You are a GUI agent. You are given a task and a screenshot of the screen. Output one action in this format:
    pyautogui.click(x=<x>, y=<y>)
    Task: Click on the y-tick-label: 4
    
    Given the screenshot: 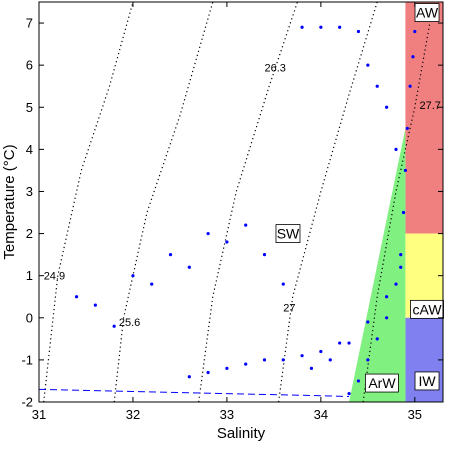 What is the action you would take?
    pyautogui.click(x=29, y=149)
    